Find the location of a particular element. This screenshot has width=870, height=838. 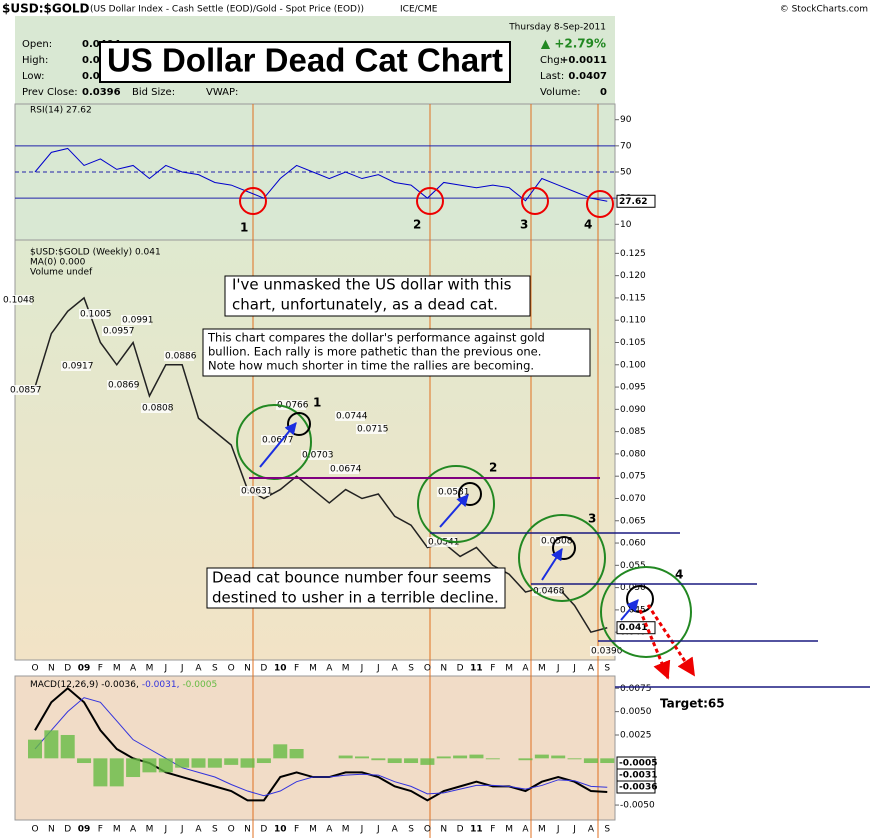

price-label: 0.0631 is located at coordinates (257, 492).